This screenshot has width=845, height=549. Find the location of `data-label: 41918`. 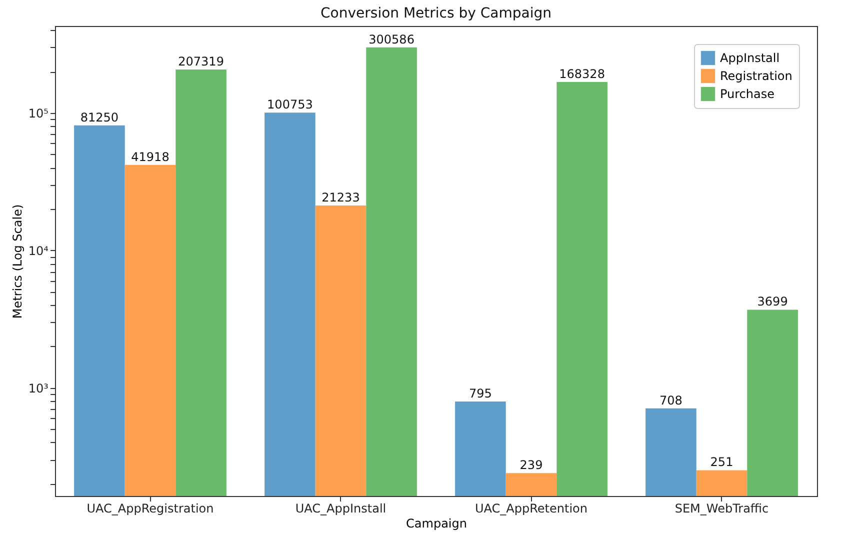

data-label: 41918 is located at coordinates (150, 157).